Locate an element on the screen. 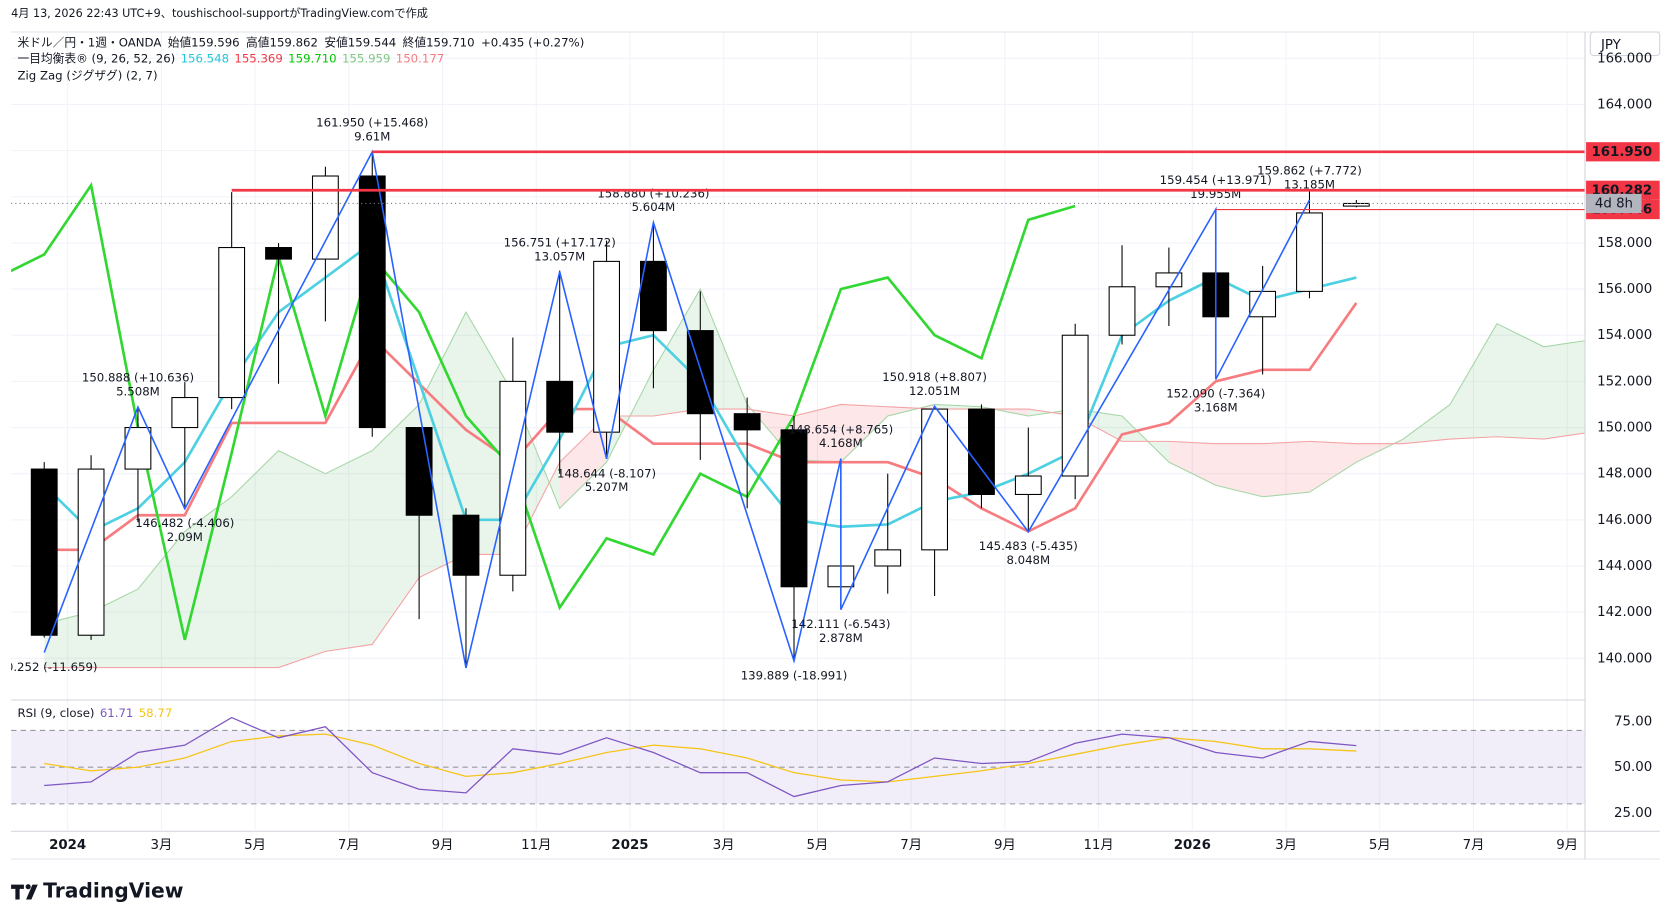 This screenshot has height=923, width=1674. legend-value: 155.369 is located at coordinates (258, 58).